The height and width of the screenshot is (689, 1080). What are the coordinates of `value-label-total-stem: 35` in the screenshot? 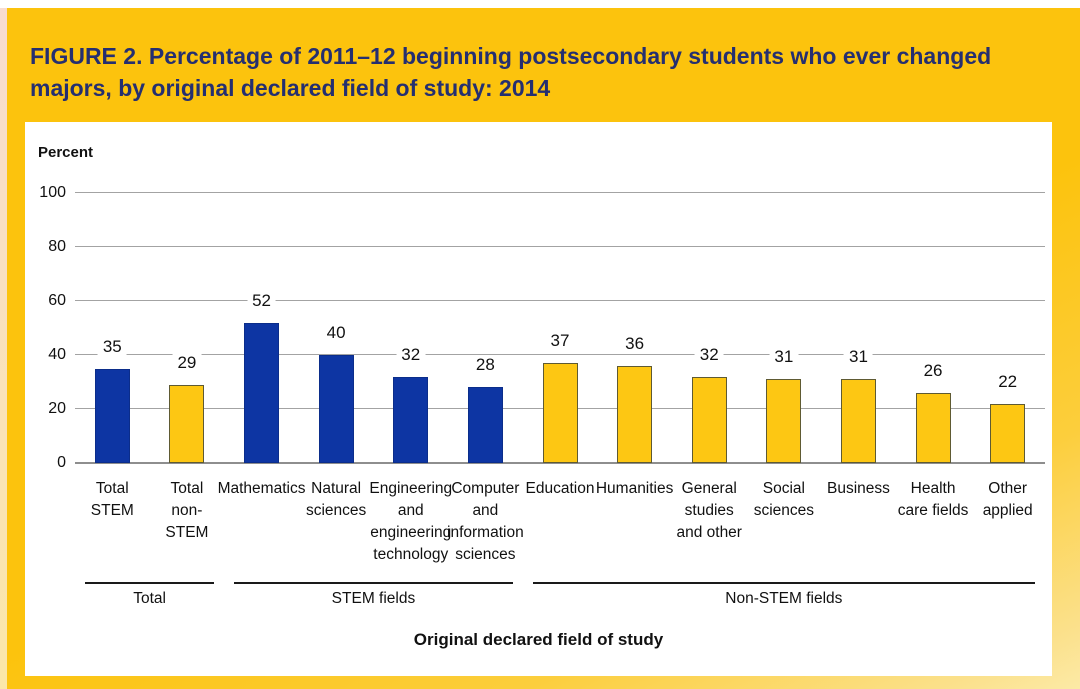 It's located at (112, 346).